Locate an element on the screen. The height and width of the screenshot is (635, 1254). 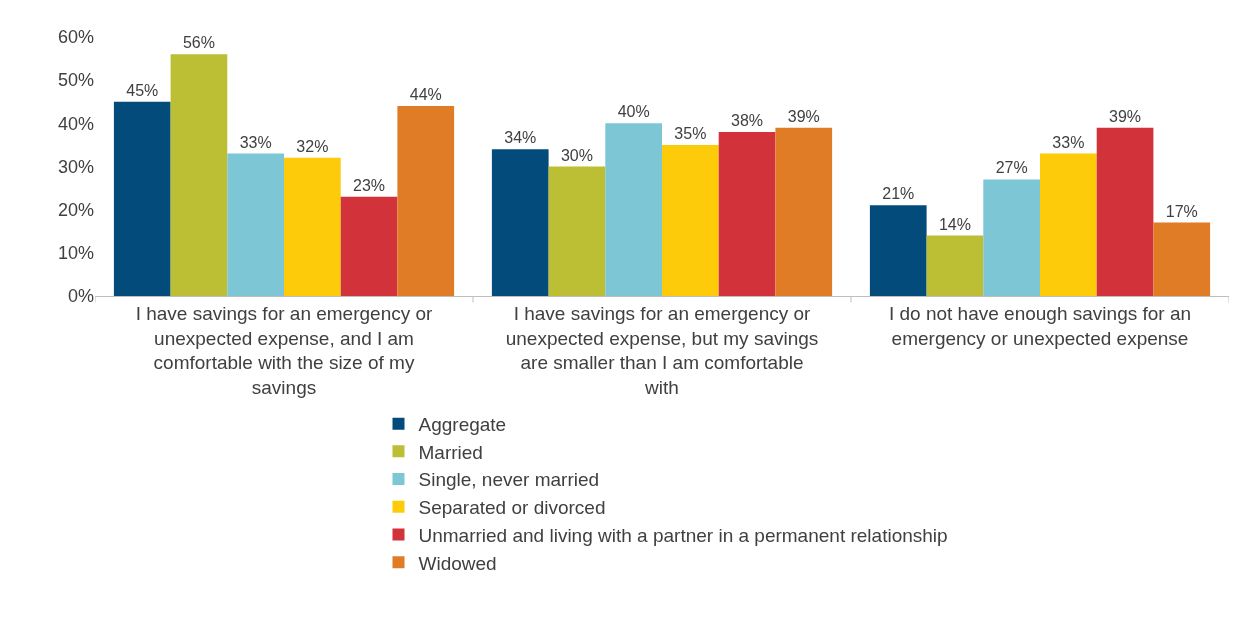
data-label: 14% is located at coordinates (954, 224).